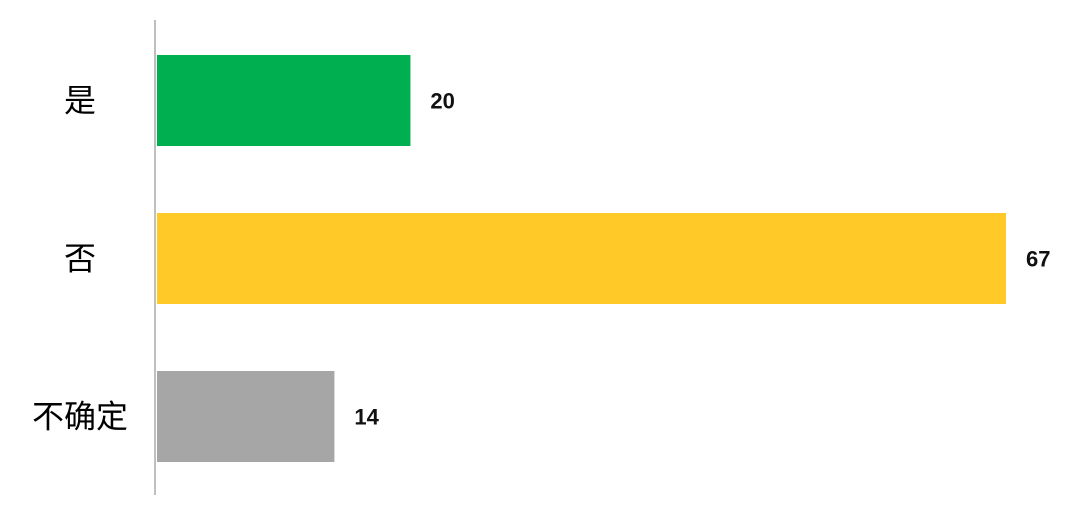 This screenshot has width=1080, height=514. What do you see at coordinates (366, 417) in the screenshot?
I see `data-label: 14` at bounding box center [366, 417].